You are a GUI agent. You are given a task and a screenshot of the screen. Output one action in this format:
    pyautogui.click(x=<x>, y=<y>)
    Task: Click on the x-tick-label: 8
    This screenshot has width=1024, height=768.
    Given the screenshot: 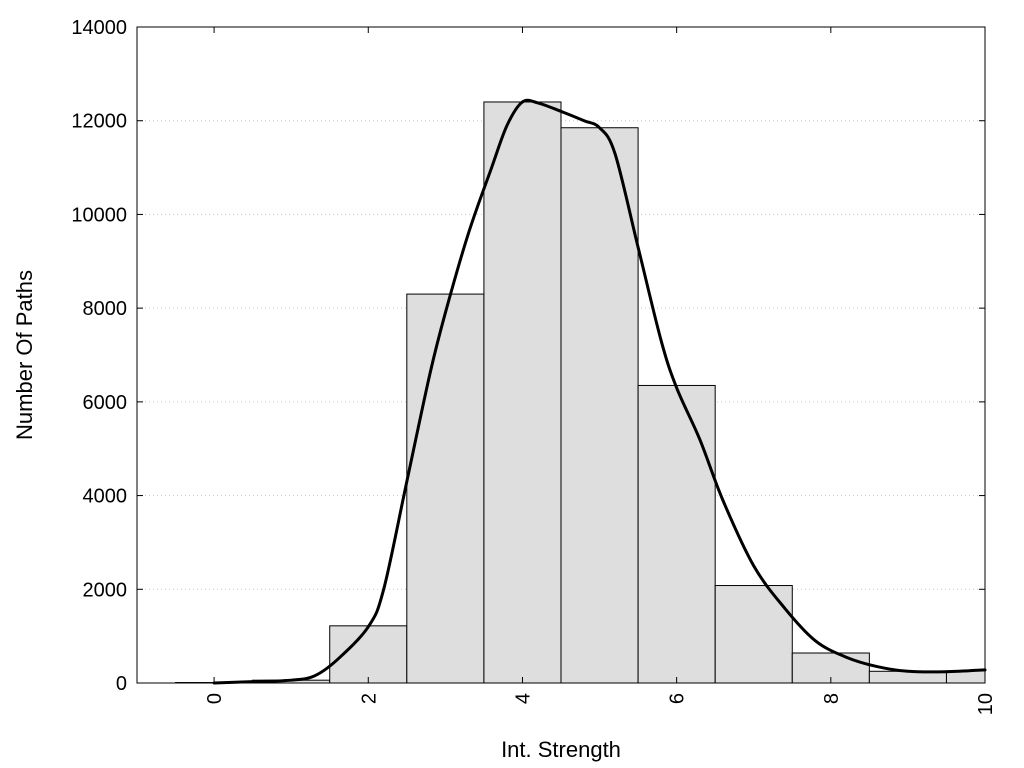 What is the action you would take?
    pyautogui.click(x=832, y=698)
    